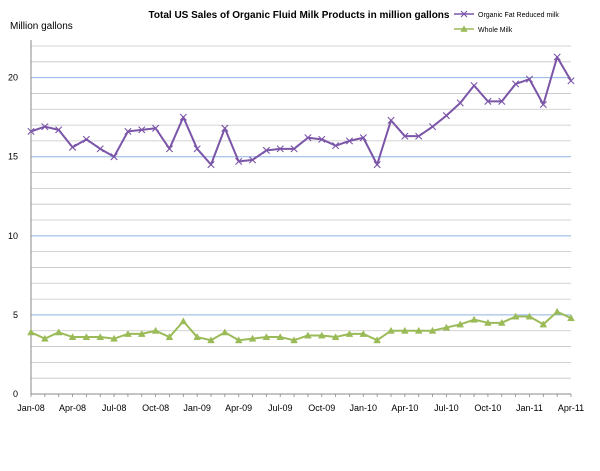 This screenshot has height=471, width=600. Describe the element at coordinates (518, 15) in the screenshot. I see `legend-label-fat-reduced: Organic Fat Reduced milk` at that location.